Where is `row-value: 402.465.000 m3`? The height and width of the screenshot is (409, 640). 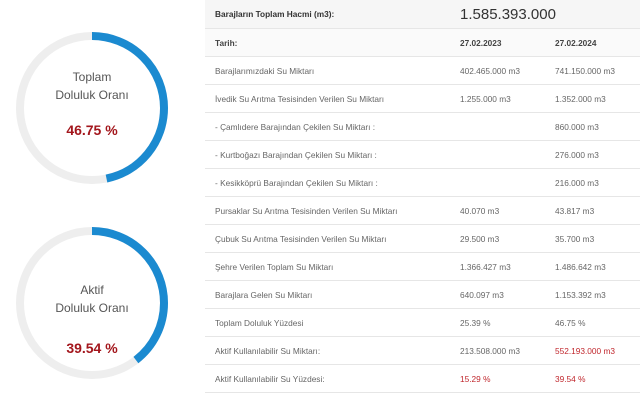 row-value: 402.465.000 m3 is located at coordinates (497, 70).